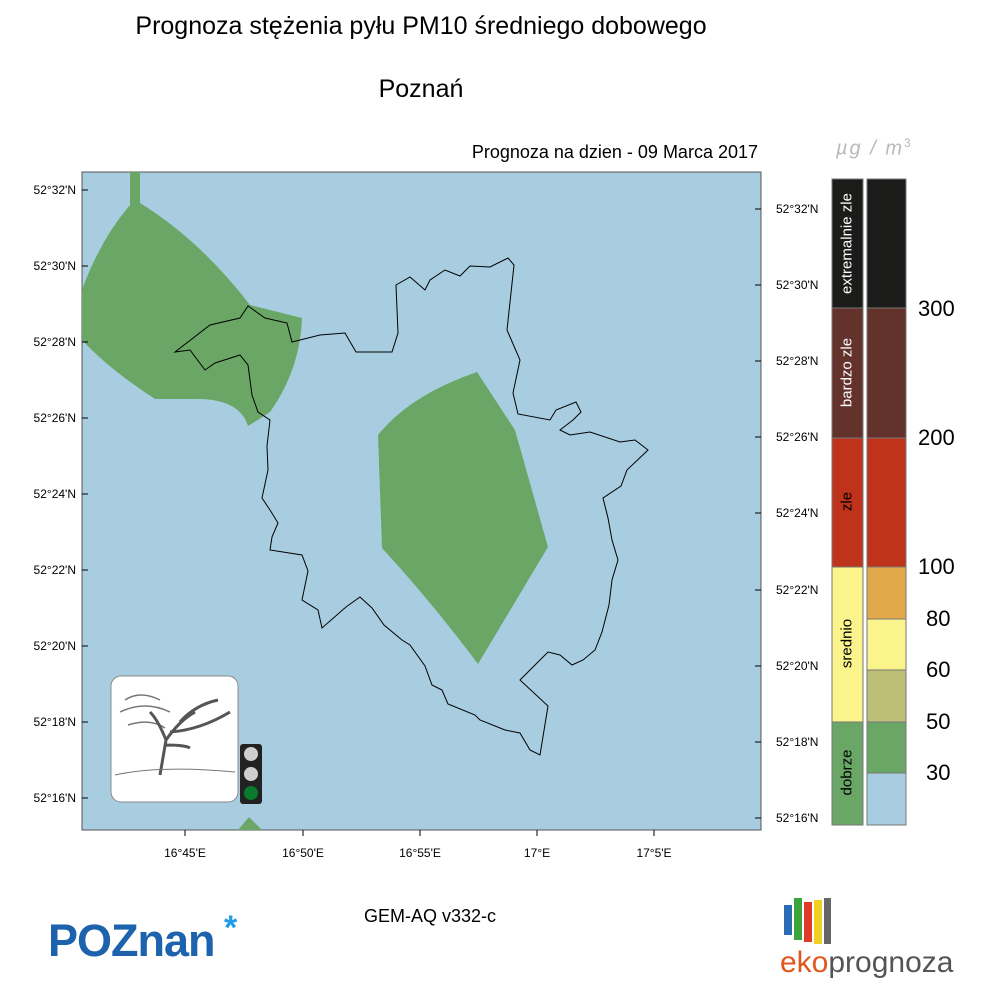 The height and width of the screenshot is (1000, 1000). Describe the element at coordinates (54, 722) in the screenshot. I see `lat-label-left: 52°18'N` at that location.